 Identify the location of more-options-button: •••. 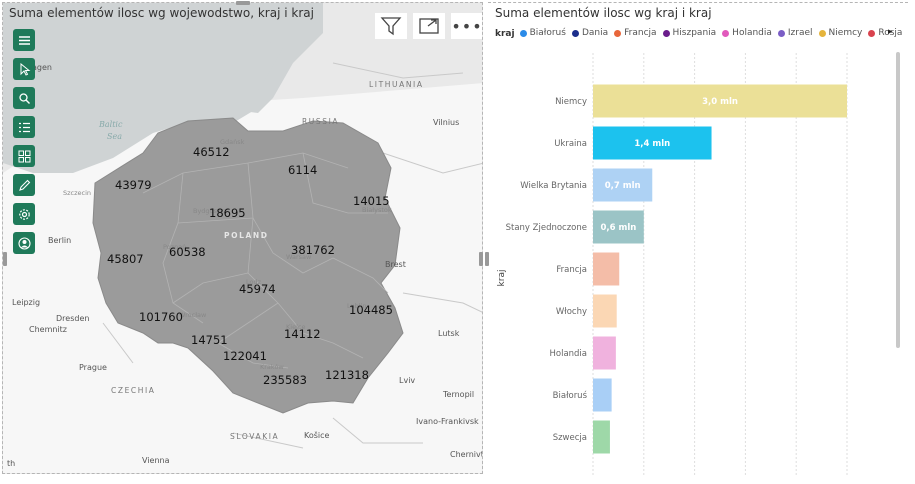
(467, 26).